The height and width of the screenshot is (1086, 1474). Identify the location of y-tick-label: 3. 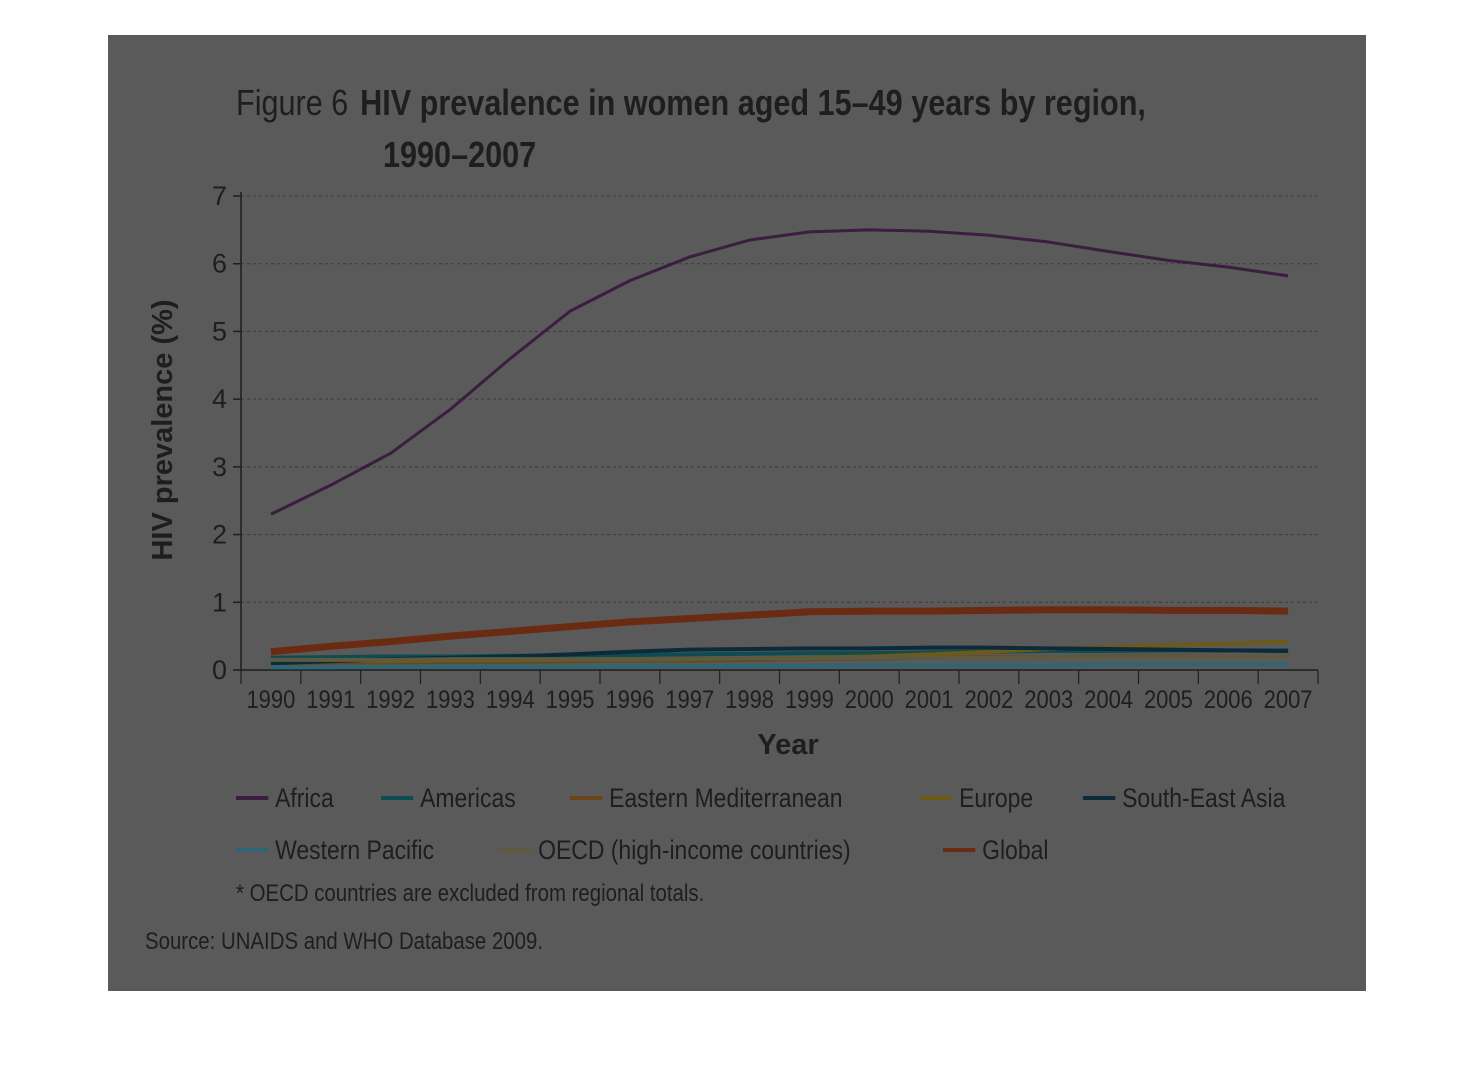
(219, 467).